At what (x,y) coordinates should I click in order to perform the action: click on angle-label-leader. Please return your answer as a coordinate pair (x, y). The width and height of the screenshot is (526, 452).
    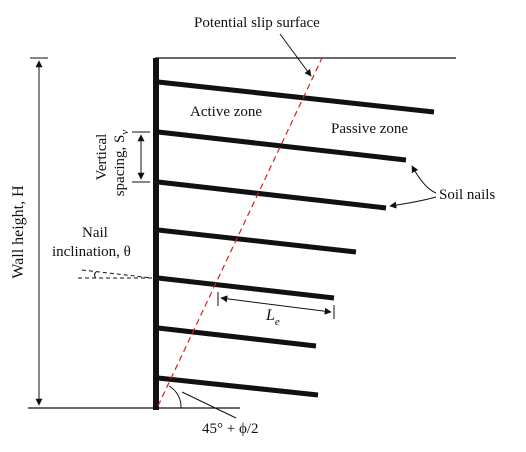
    Looking at the image, I should click on (209, 405).